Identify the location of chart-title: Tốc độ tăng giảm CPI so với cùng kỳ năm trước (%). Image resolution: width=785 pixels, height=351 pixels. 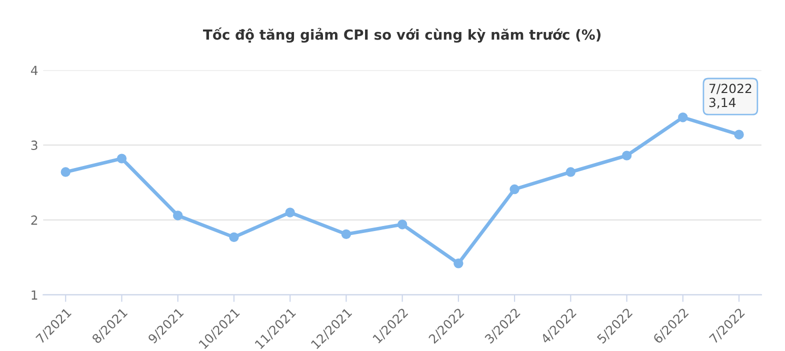
(401, 35).